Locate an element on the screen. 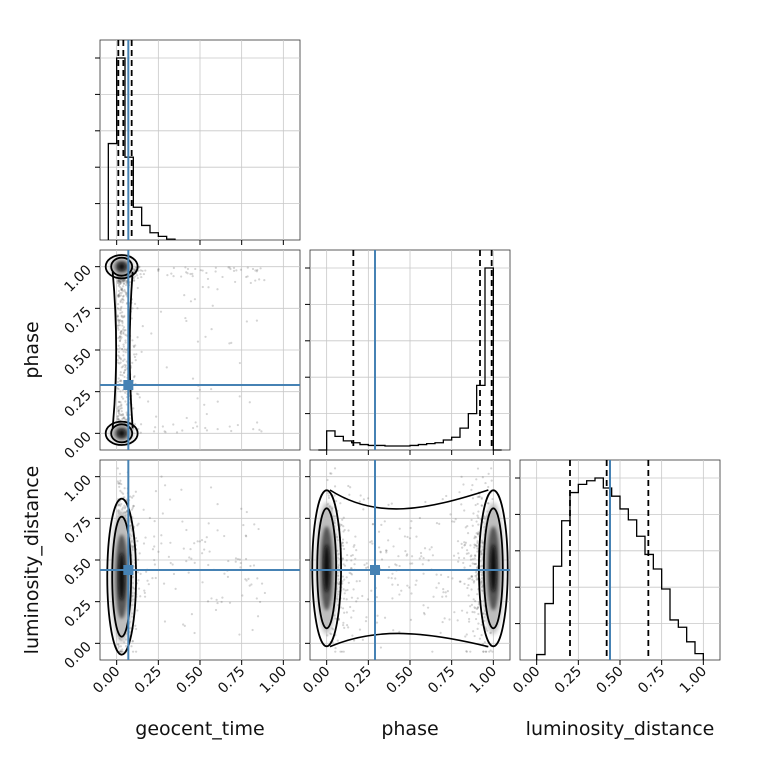 The height and width of the screenshot is (760, 760). x-tick-label: 0.50 is located at coordinates (189, 680).